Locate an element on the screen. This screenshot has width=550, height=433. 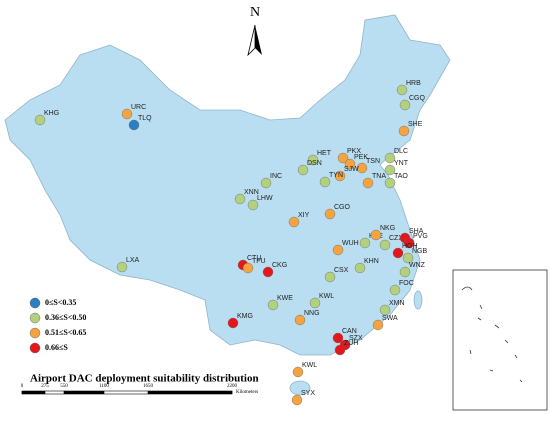
airport-label: XIY is located at coordinates (304, 215).